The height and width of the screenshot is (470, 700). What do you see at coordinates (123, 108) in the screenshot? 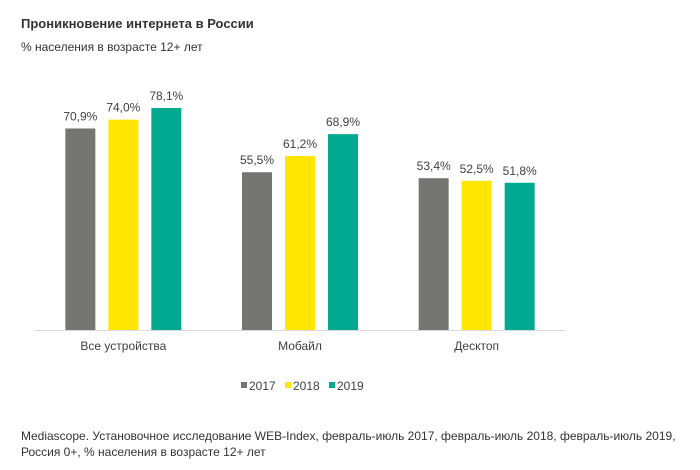
I see `data-label: 74,0%` at bounding box center [123, 108].